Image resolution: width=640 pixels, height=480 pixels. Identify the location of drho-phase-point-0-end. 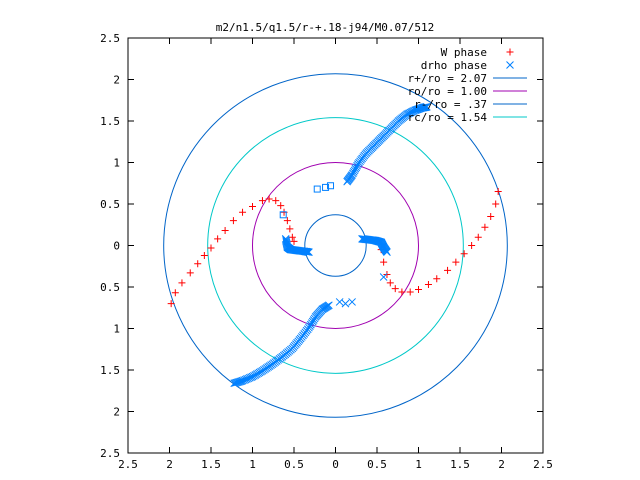
(426, 107).